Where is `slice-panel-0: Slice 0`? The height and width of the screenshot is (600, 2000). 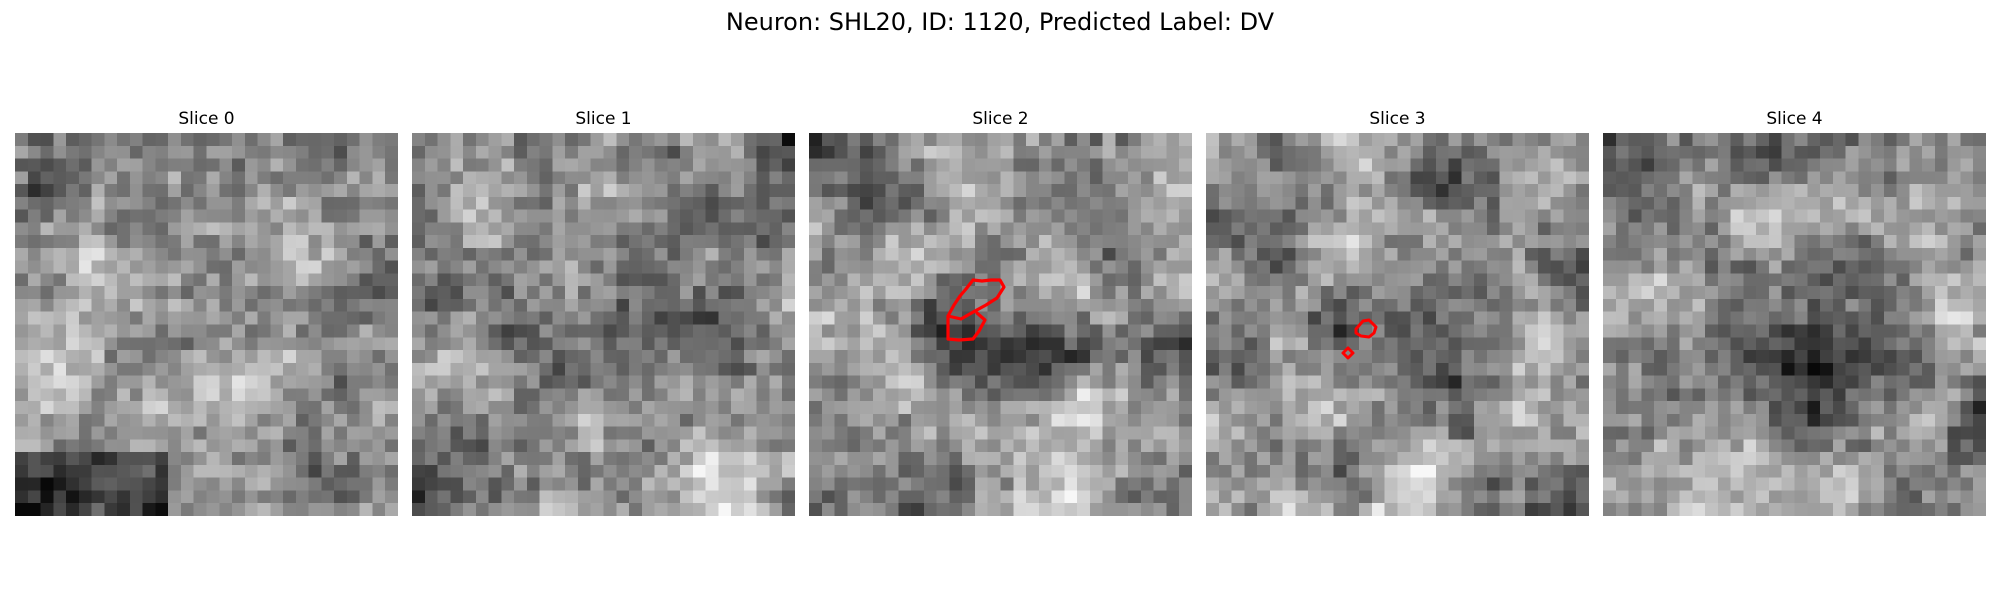 slice-panel-0: Slice 0 is located at coordinates (206, 312).